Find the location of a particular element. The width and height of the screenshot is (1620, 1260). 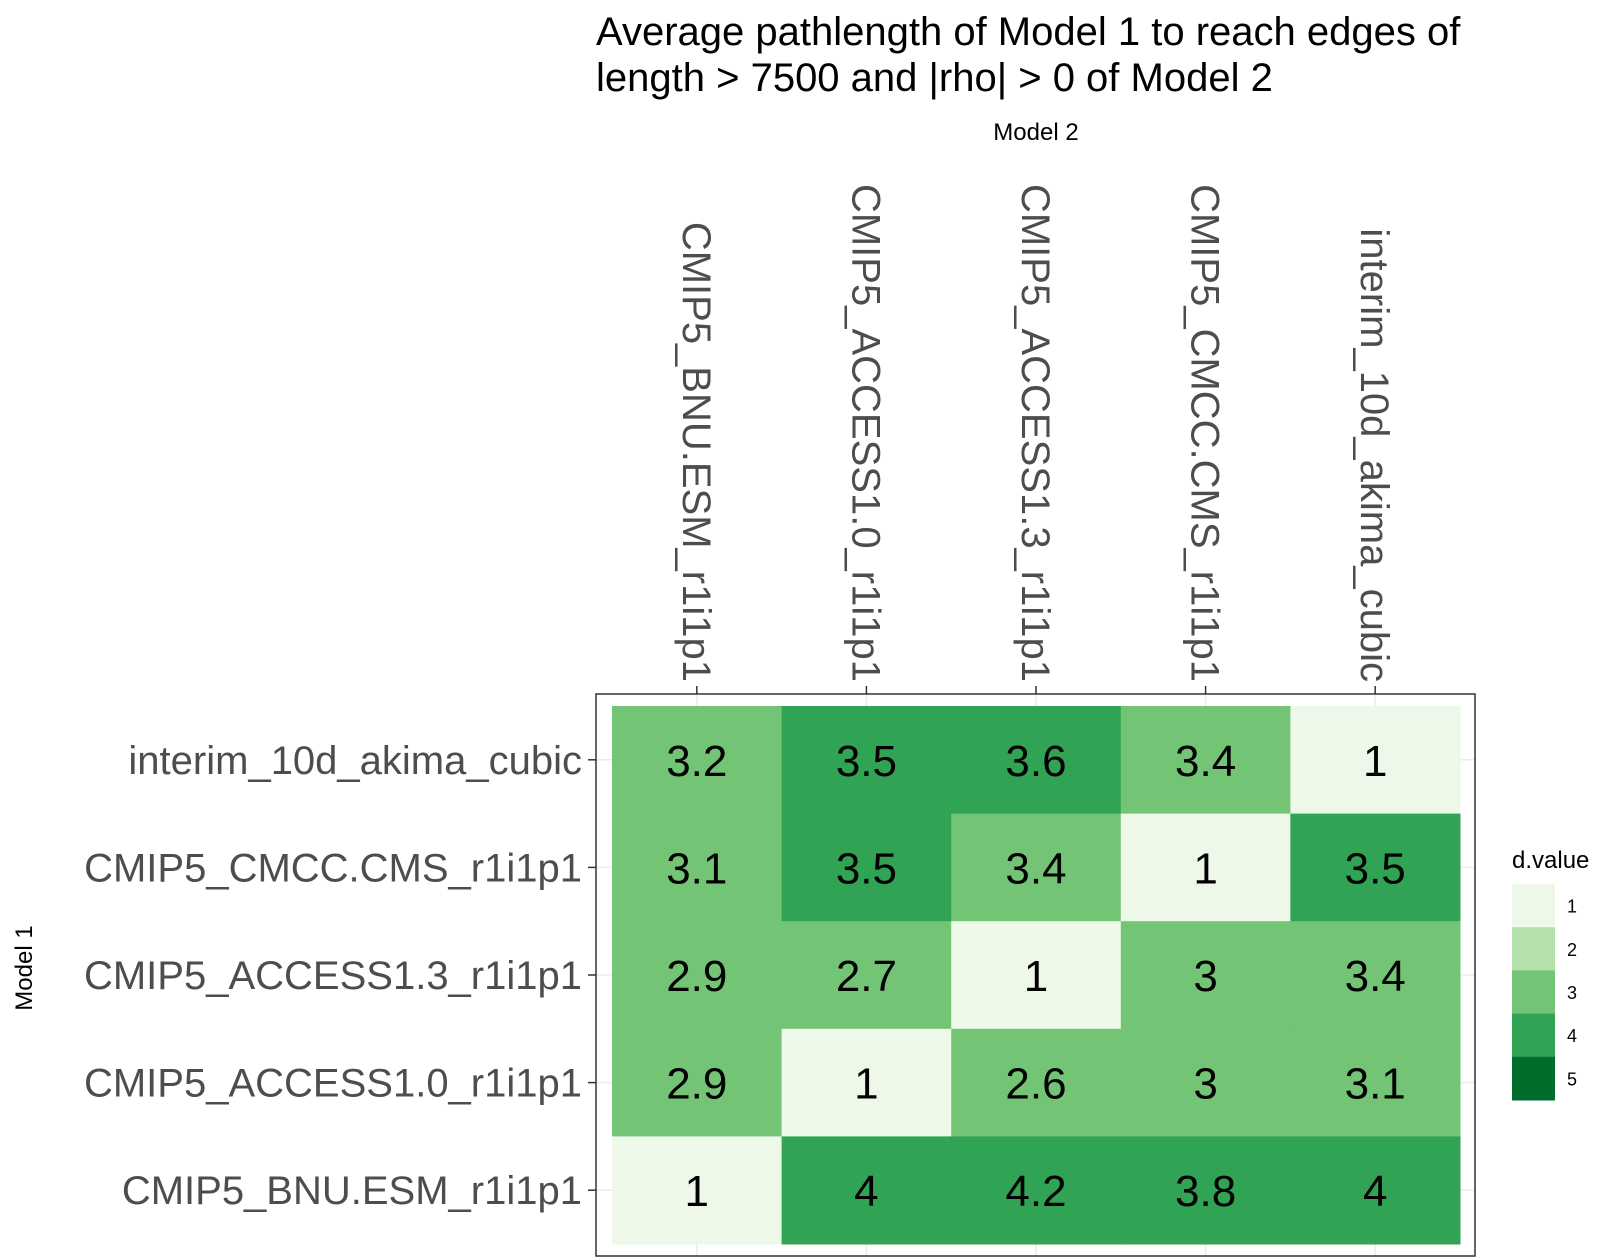

x-tick-label: CMIP5_ACCESS1.3_r1i1p1 is located at coordinates (1035, 433).